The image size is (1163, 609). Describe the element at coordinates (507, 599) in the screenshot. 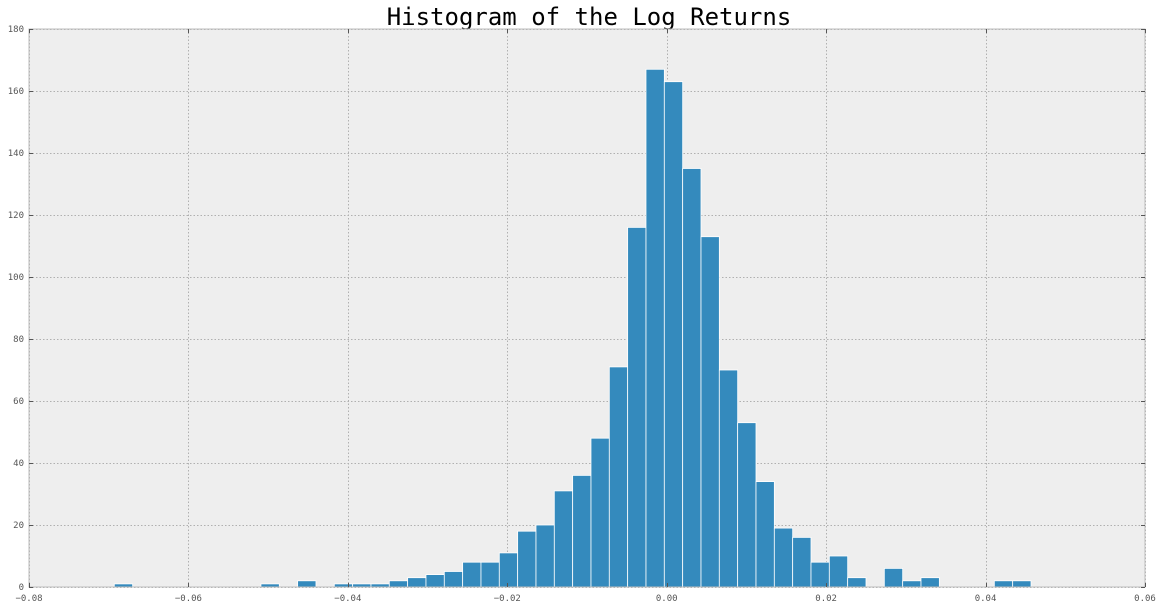

I see `x-tick-label: −0.02` at that location.